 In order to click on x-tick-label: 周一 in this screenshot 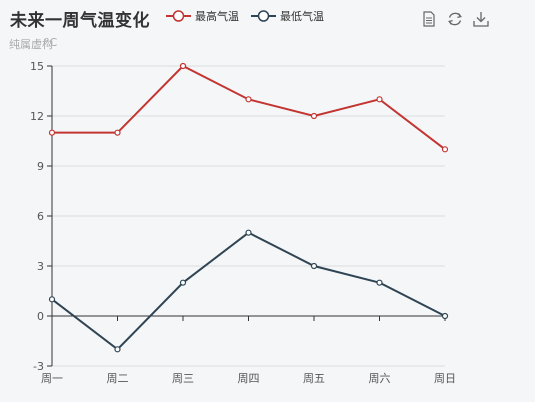, I will do `click(52, 378)`.